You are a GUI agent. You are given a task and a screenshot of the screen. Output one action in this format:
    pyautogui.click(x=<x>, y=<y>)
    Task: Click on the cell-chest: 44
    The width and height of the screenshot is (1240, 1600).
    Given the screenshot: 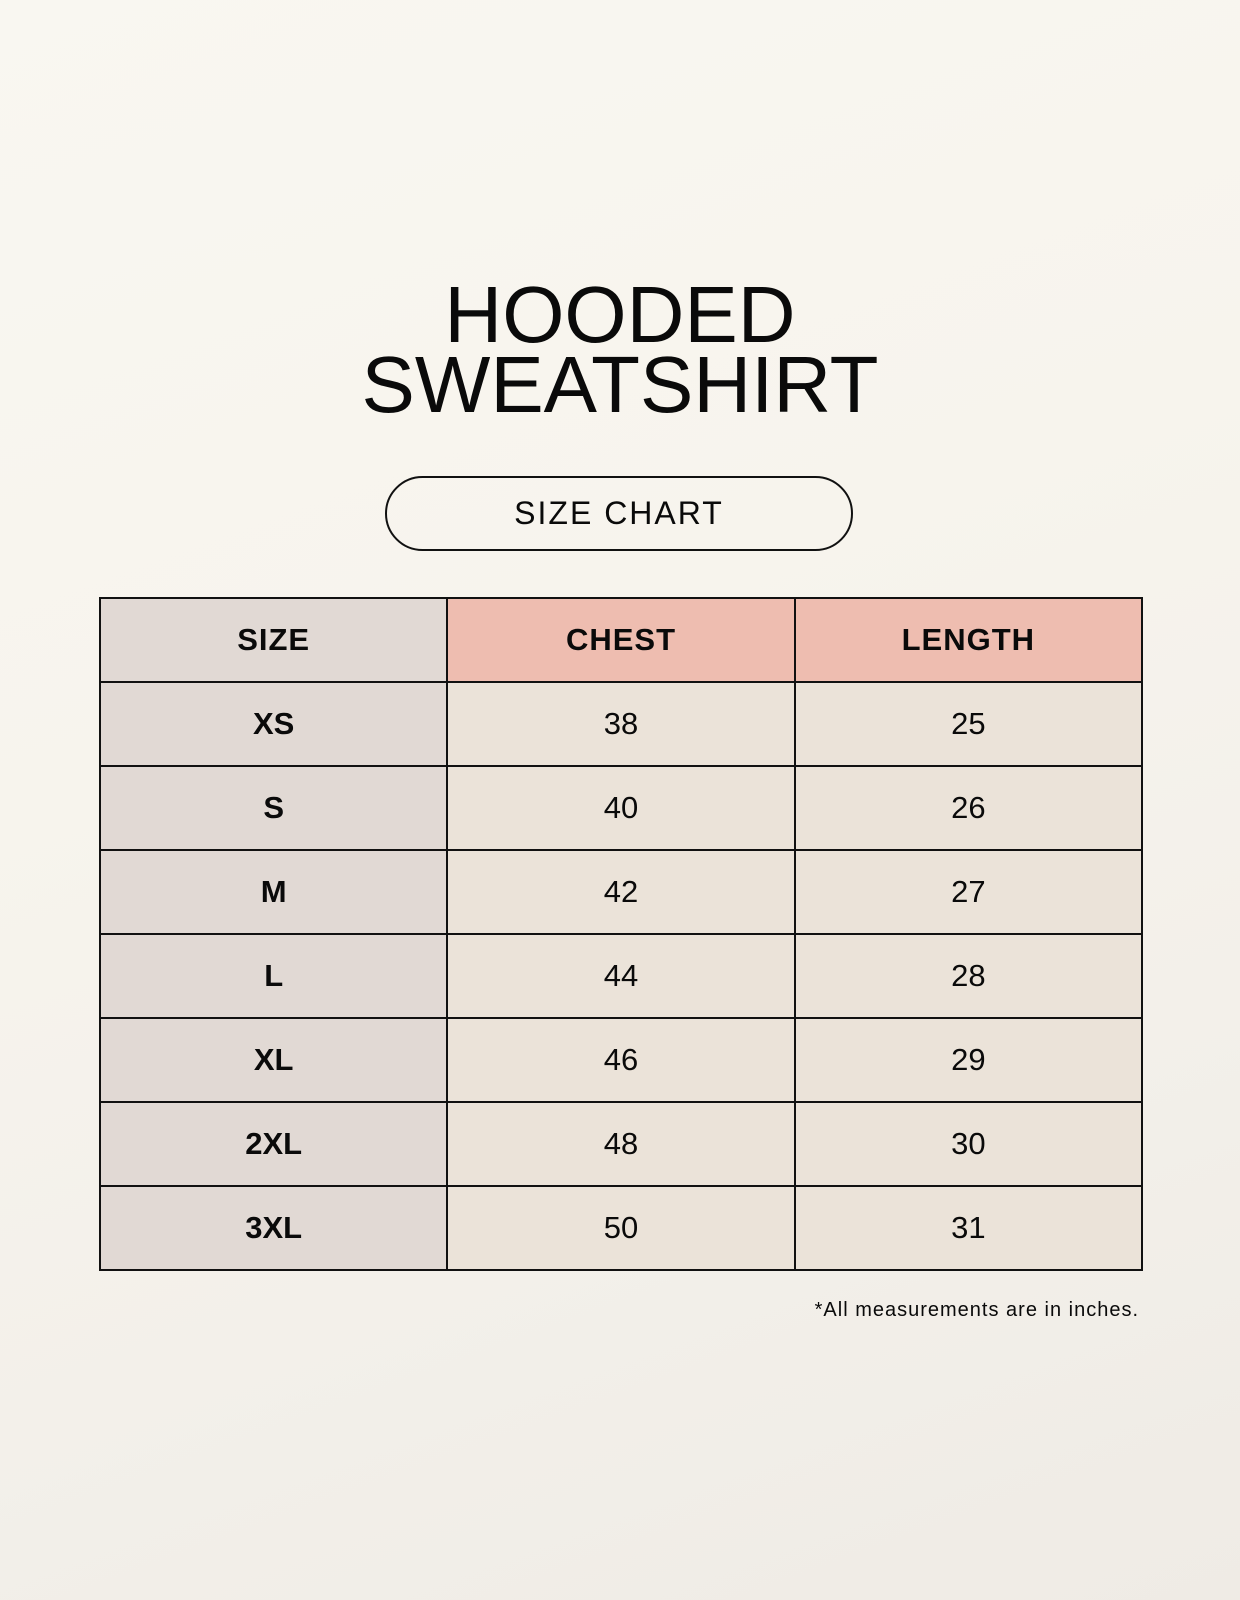 What is the action you would take?
    pyautogui.click(x=621, y=976)
    